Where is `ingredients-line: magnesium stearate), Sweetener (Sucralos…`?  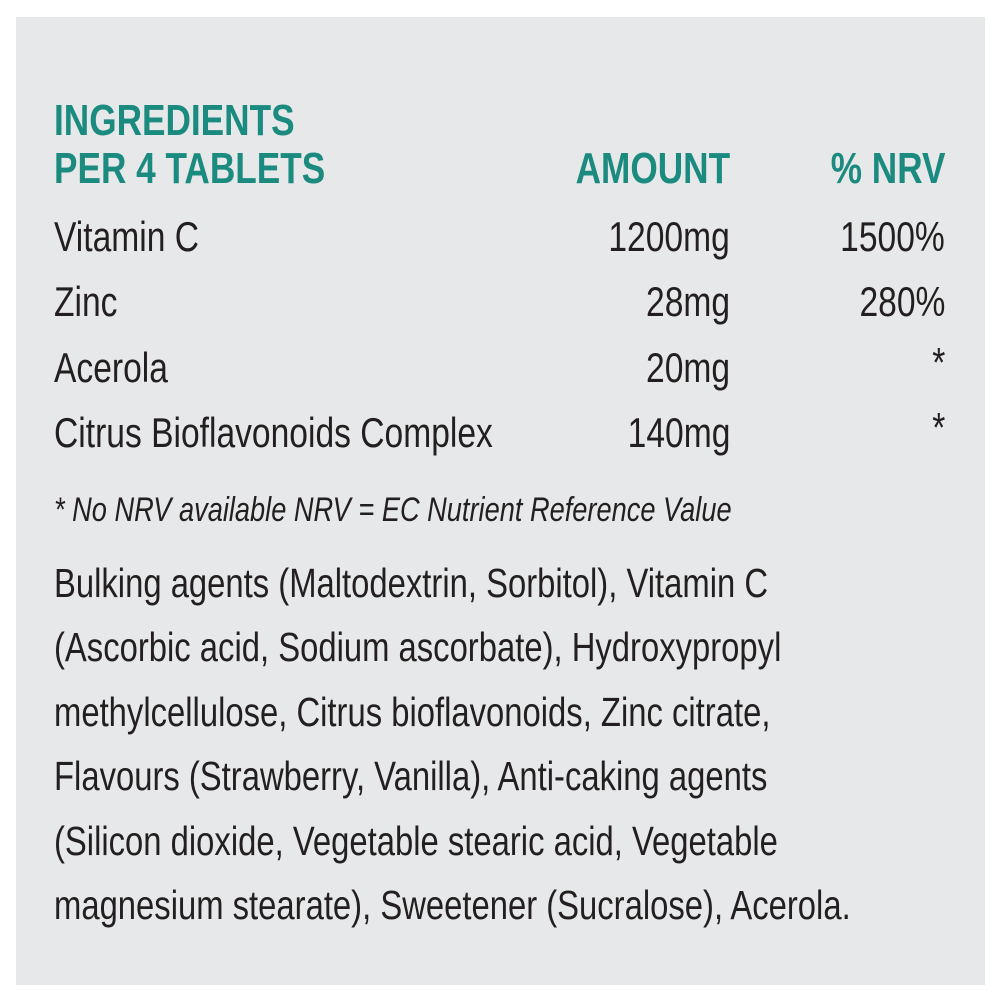 ingredients-line: magnesium stearate), Sweetener (Sucralos… is located at coordinates (452, 905).